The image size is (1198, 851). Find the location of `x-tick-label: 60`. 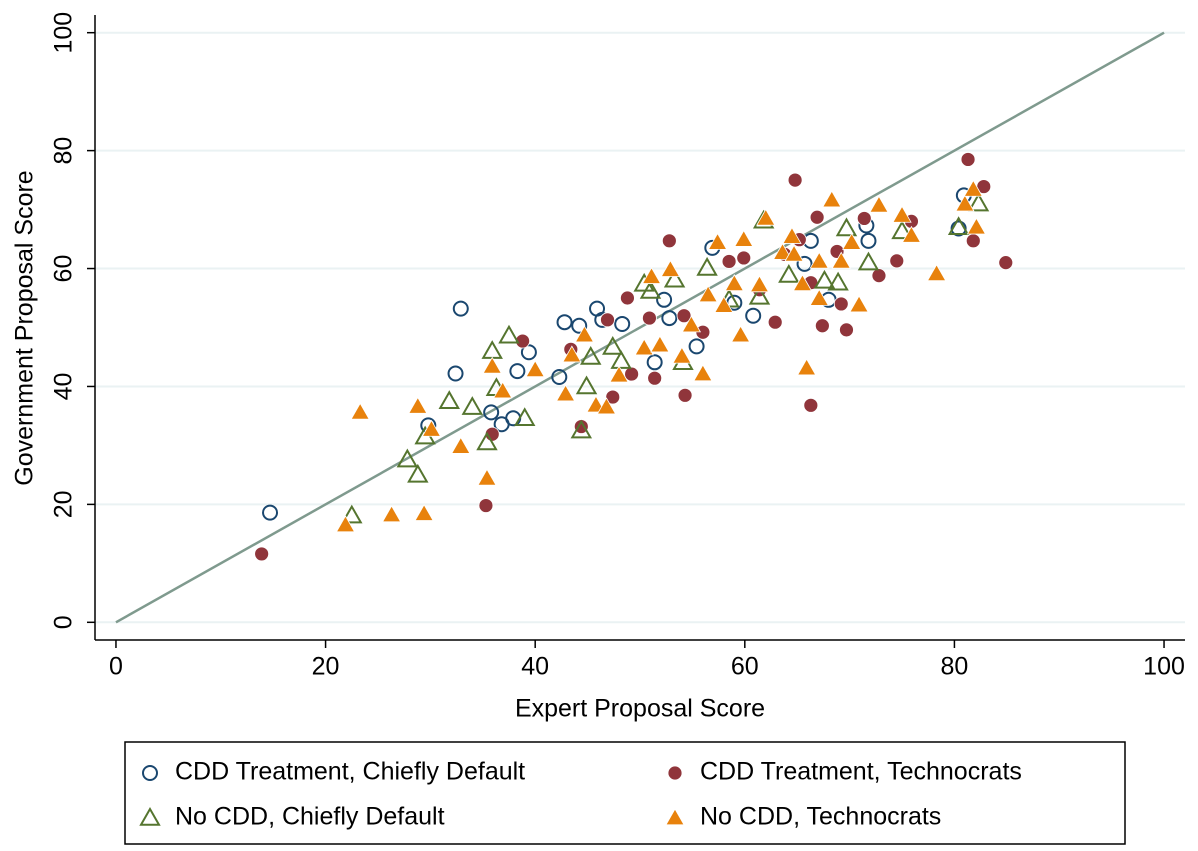

x-tick-label: 60 is located at coordinates (745, 667).